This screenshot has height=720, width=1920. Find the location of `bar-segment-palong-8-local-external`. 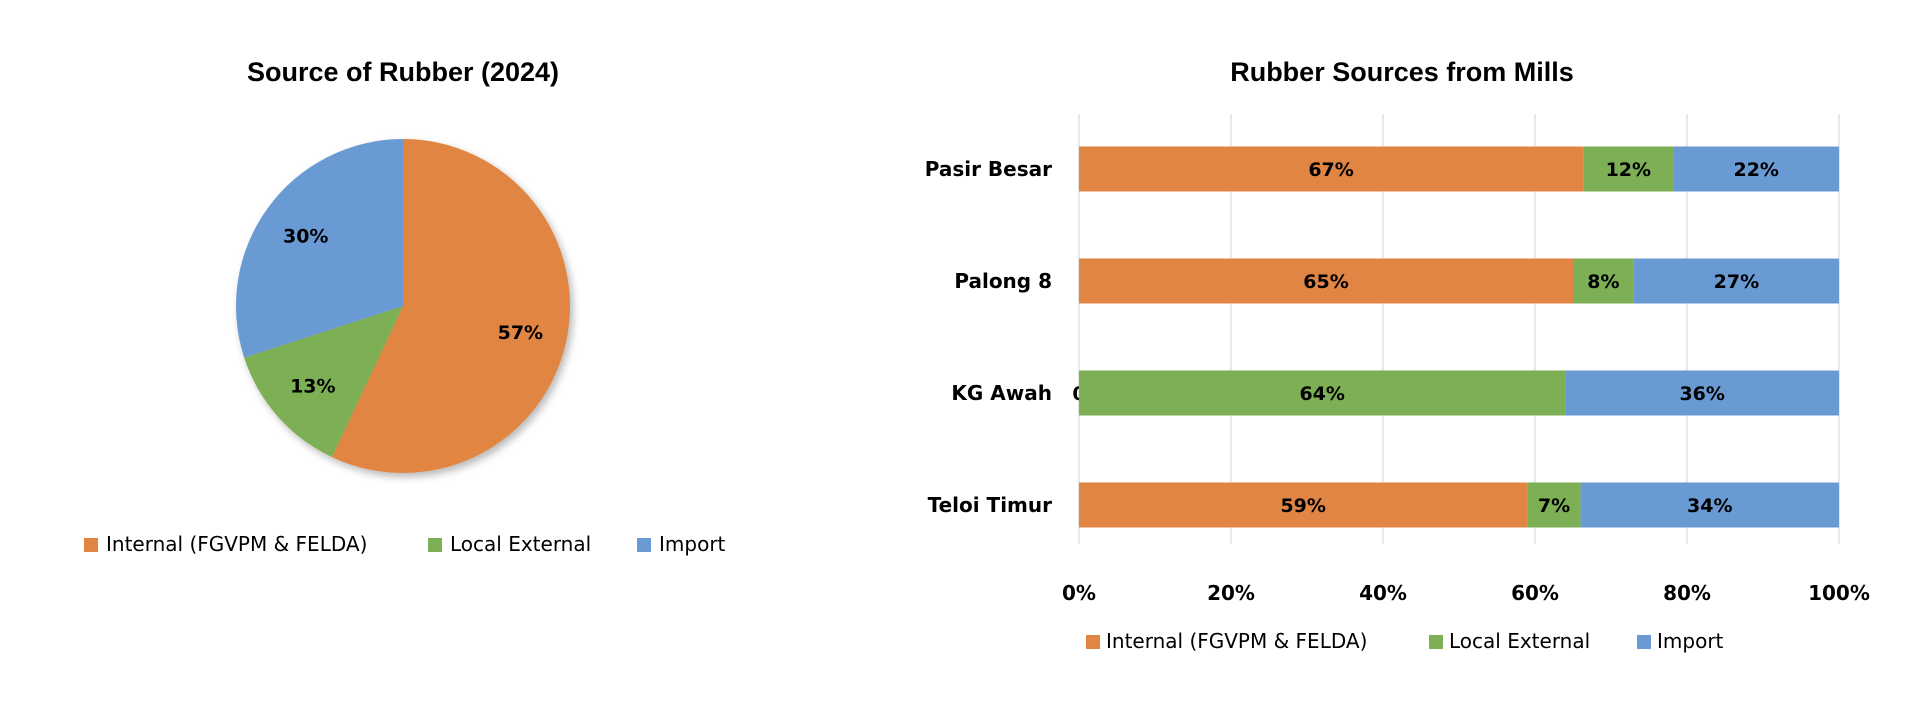

bar-segment-palong-8-local-external is located at coordinates (1603, 281).